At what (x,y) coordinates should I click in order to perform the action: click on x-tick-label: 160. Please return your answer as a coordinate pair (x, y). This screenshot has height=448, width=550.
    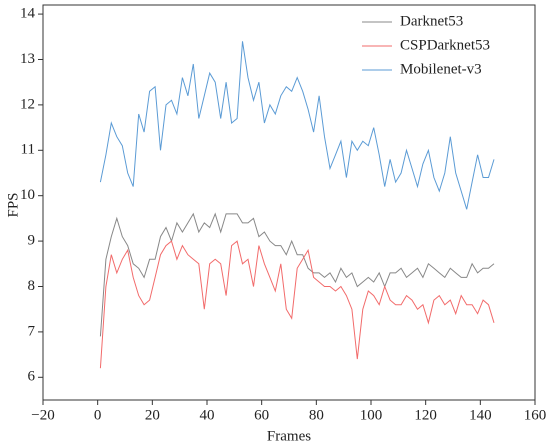
    Looking at the image, I should click on (535, 415).